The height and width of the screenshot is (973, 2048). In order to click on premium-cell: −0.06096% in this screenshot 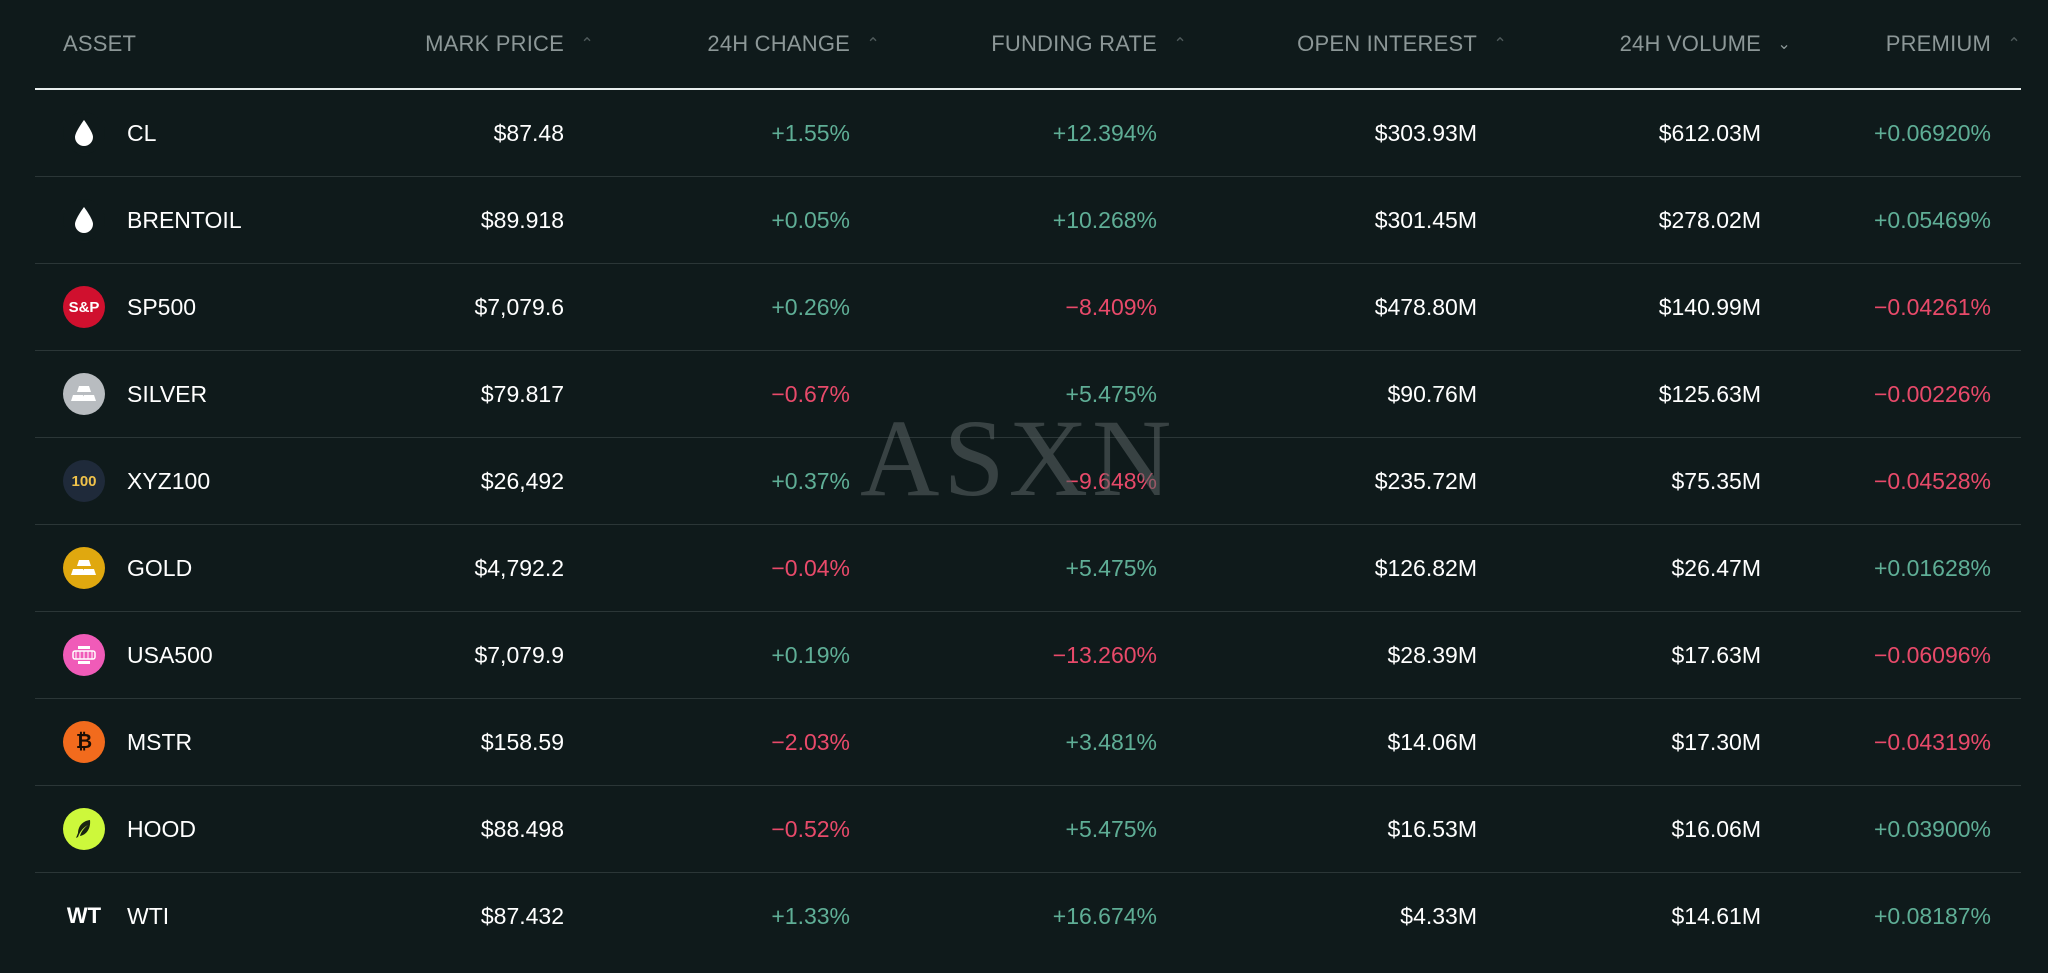, I will do `click(1932, 654)`.